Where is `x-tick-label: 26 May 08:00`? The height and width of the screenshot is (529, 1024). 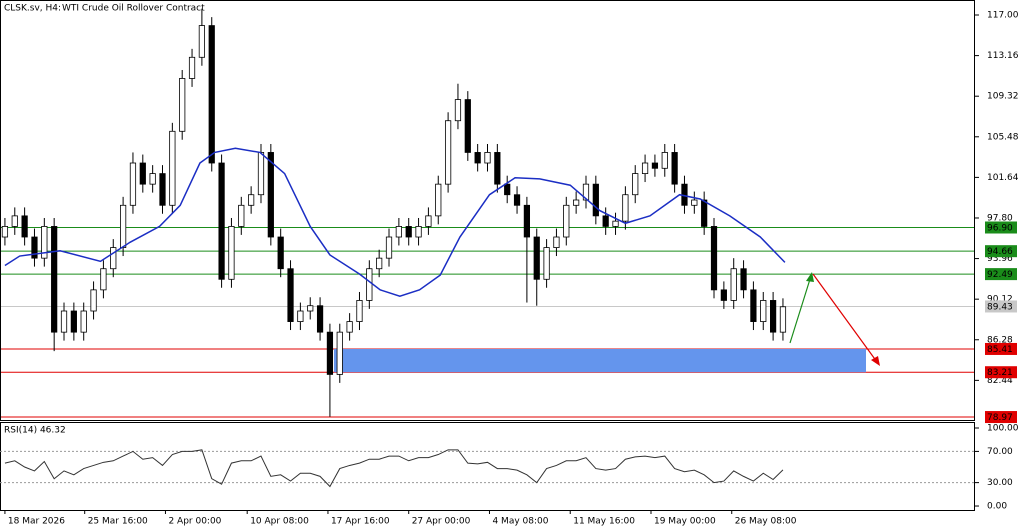 x-tick-label: 26 May 08:00 is located at coordinates (766, 522).